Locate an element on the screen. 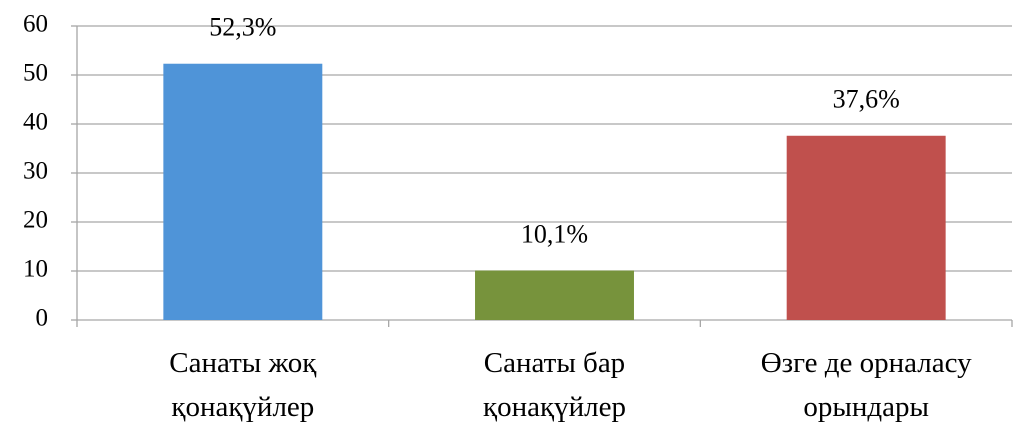 The width and height of the screenshot is (1018, 426). x-tick-label-line: Санаты бар is located at coordinates (554, 363).